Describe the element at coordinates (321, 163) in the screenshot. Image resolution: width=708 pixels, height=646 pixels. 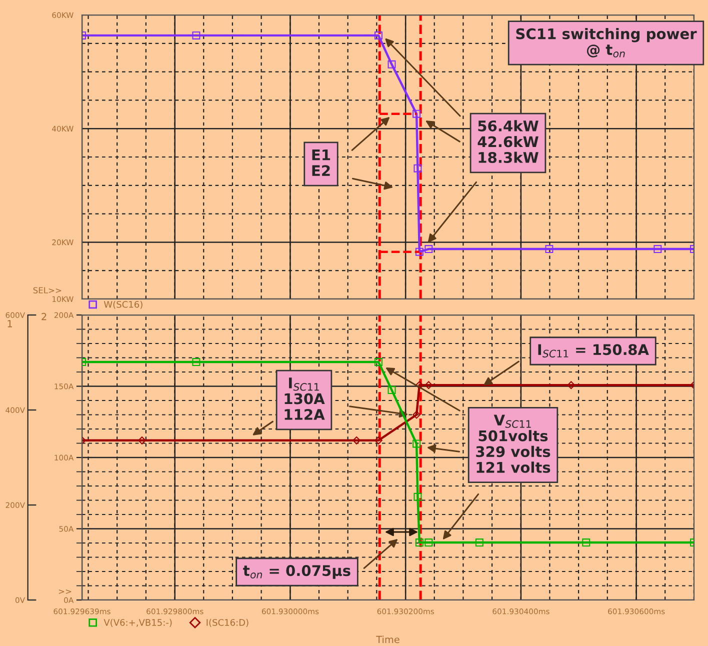
I see `annotation: E1 E2` at that location.